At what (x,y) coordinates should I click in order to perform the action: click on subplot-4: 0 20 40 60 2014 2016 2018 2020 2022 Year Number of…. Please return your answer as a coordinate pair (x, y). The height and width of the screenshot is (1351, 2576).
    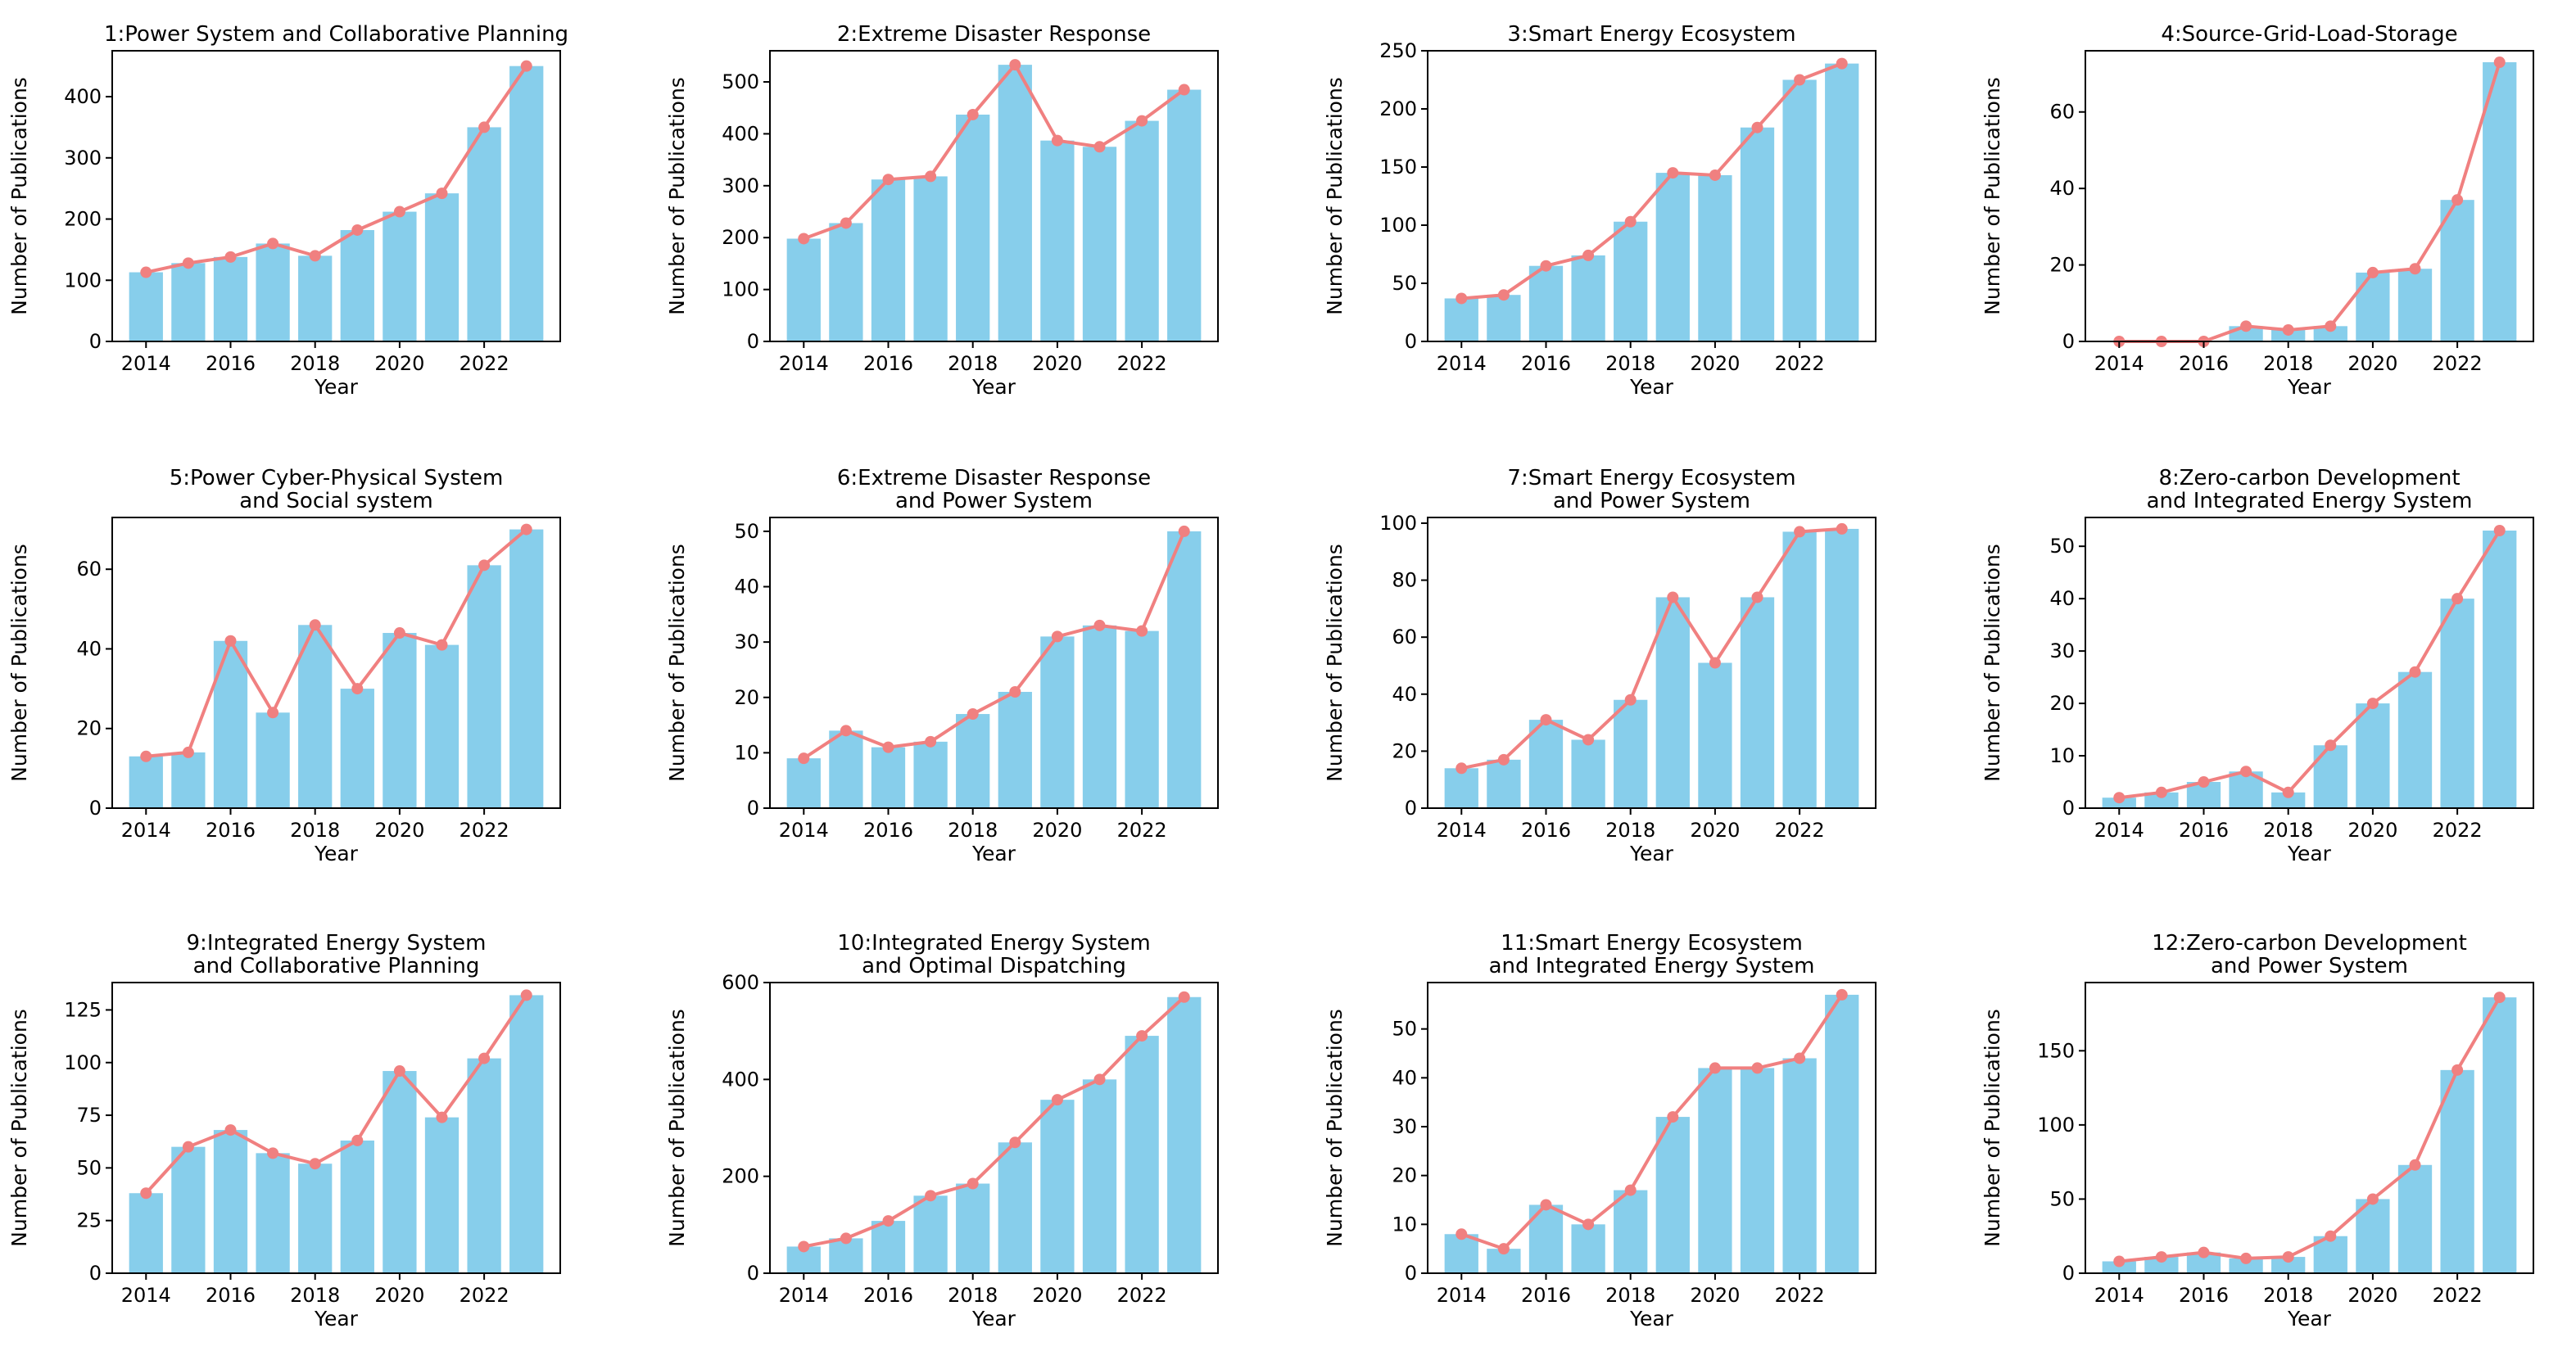
    Looking at the image, I should click on (2257, 210).